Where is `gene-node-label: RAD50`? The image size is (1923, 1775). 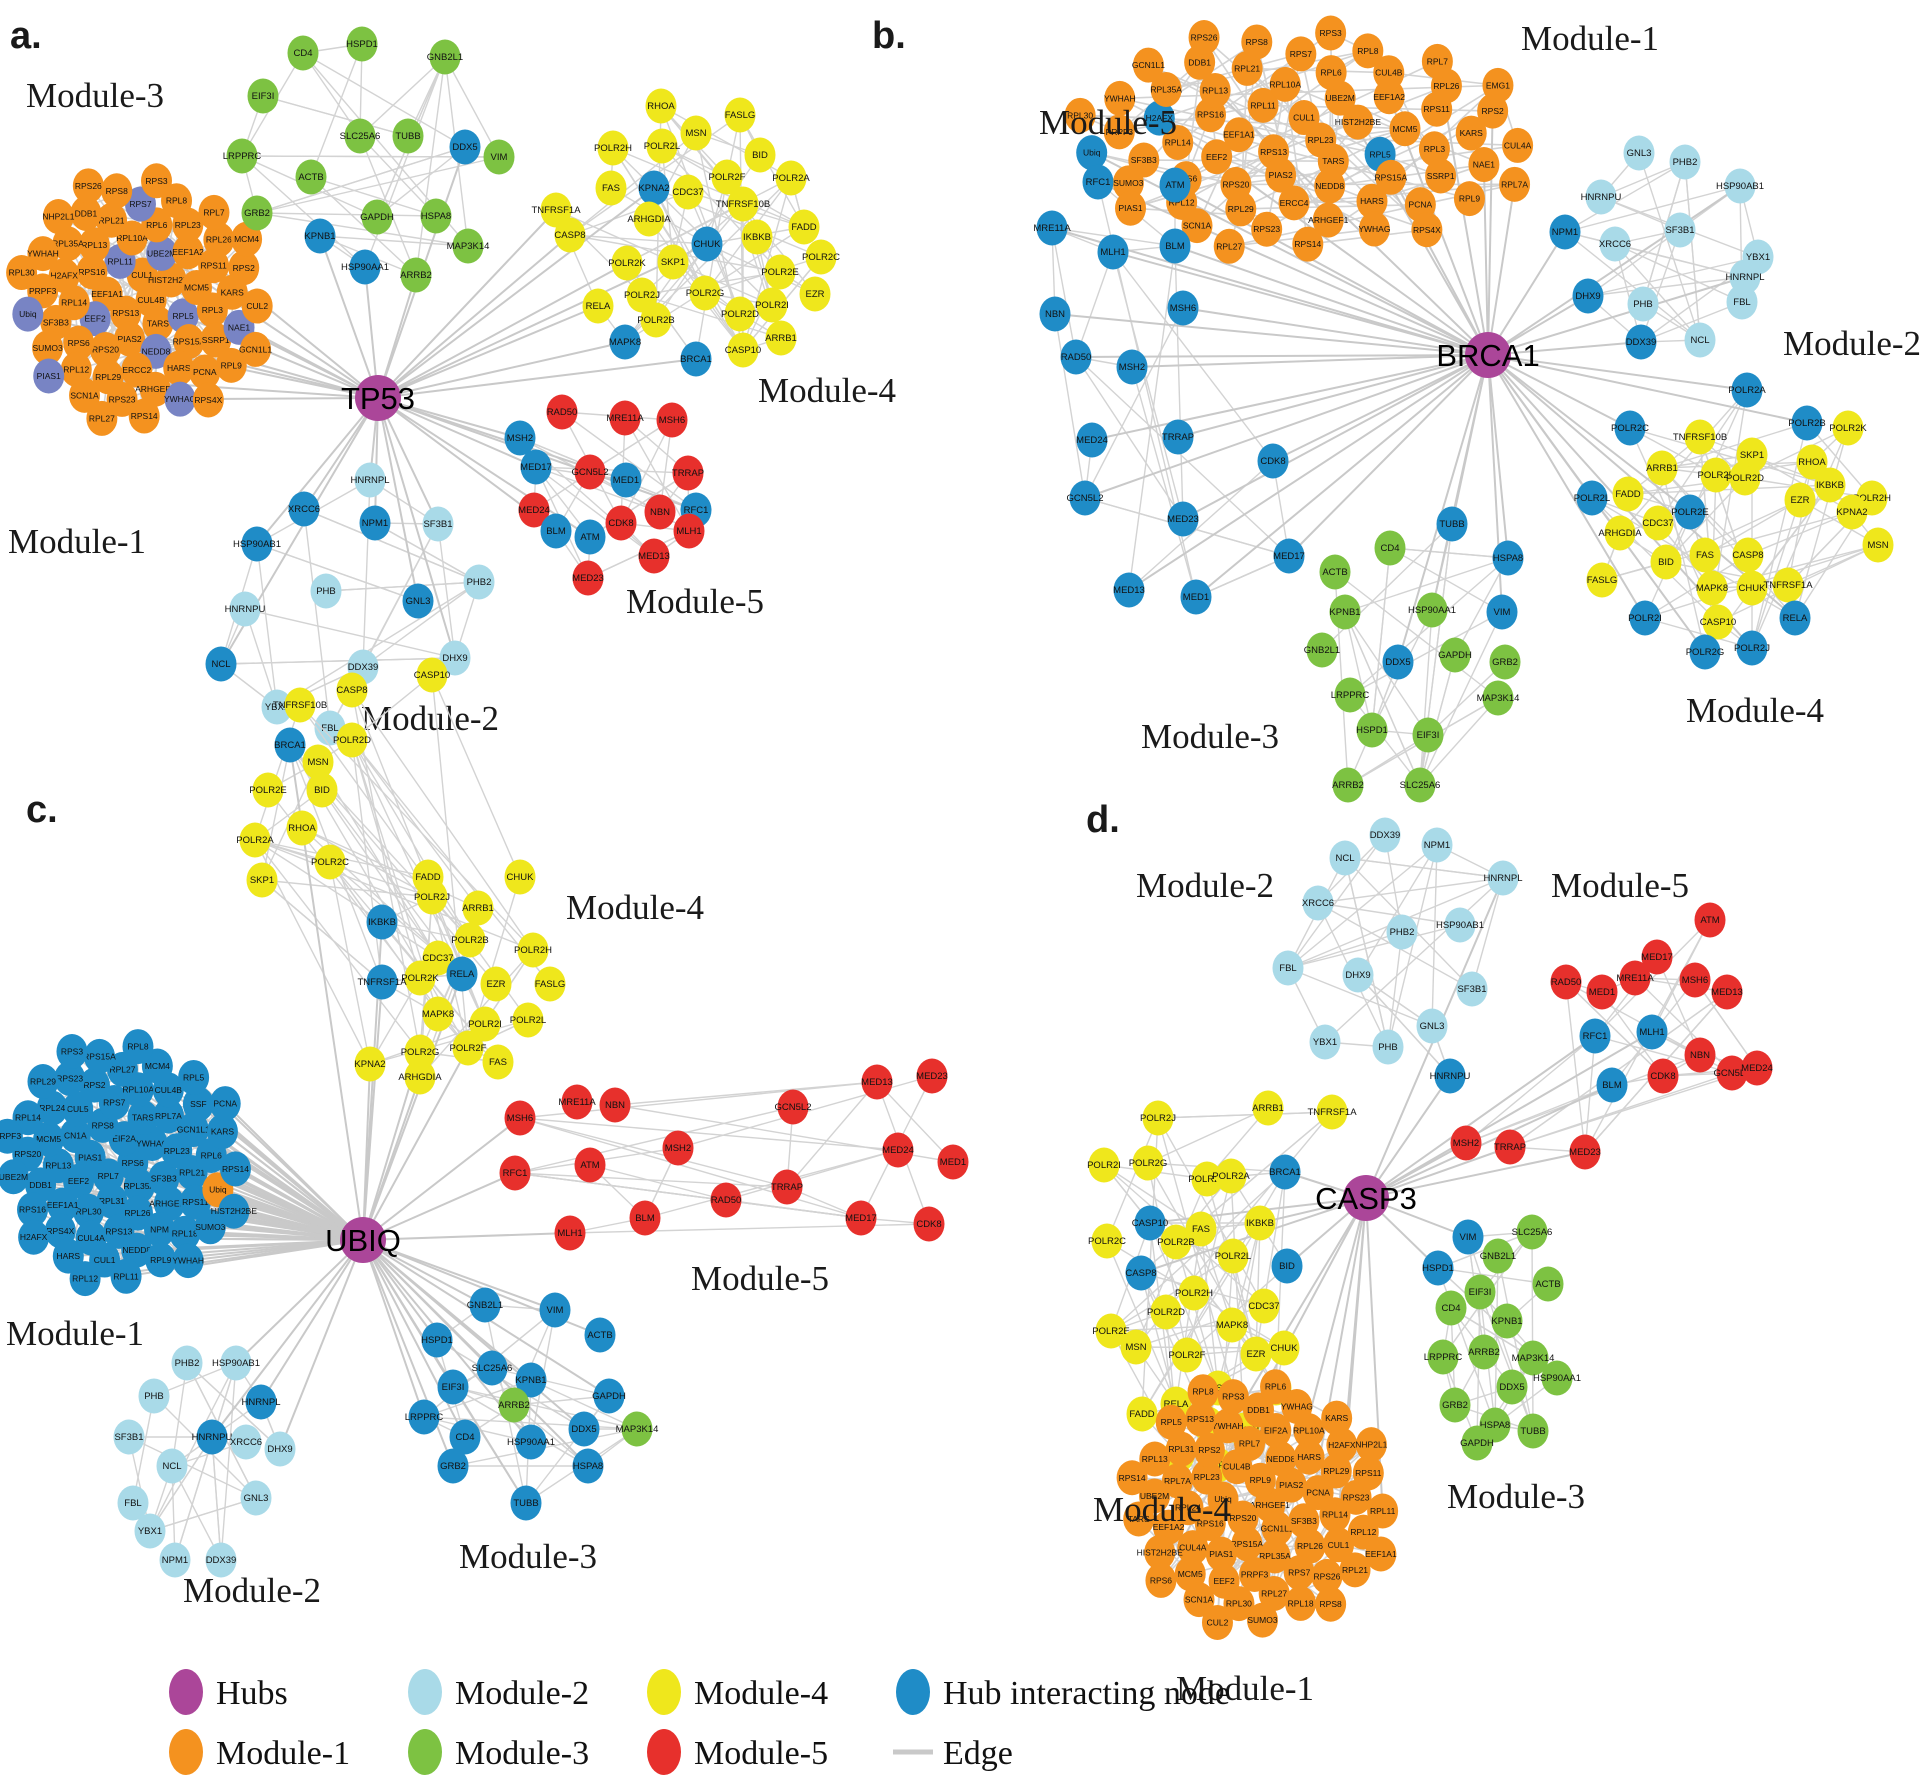 gene-node-label: RAD50 is located at coordinates (1566, 982).